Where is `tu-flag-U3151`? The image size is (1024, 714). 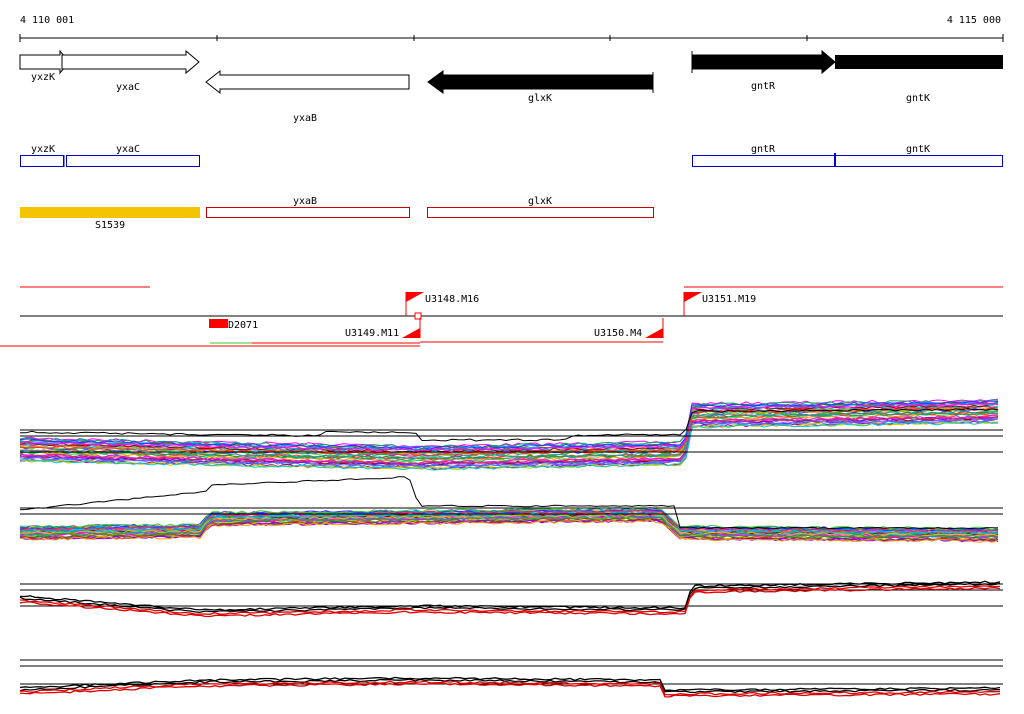
tu-flag-U3151 is located at coordinates (693, 297).